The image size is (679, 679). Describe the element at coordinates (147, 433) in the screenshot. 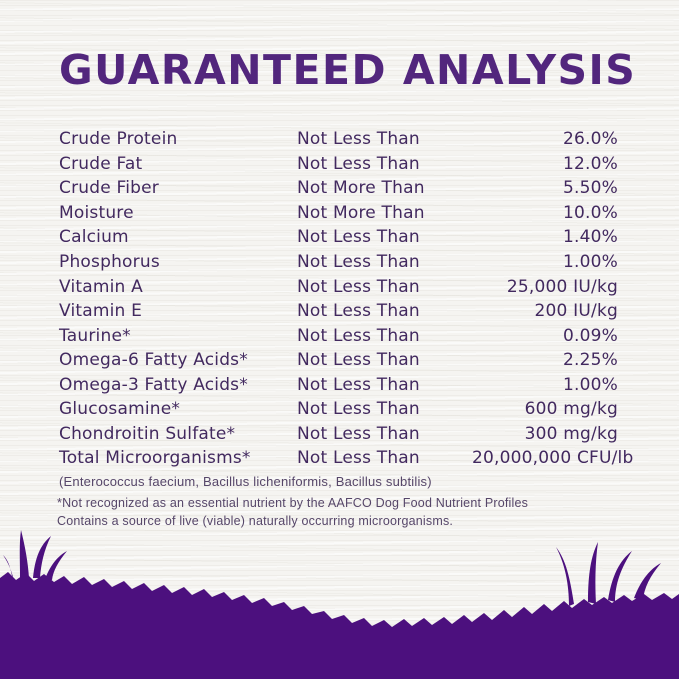

I see `nutrient-name: Chondroitin Sulfate*` at that location.